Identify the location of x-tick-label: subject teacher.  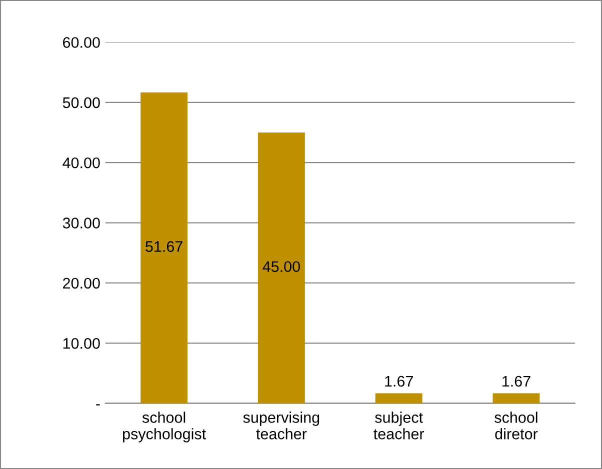
(399, 426).